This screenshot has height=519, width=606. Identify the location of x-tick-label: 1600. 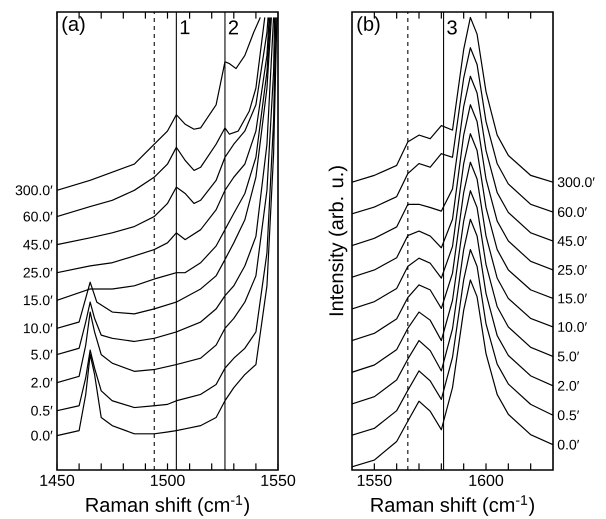
(486, 480).